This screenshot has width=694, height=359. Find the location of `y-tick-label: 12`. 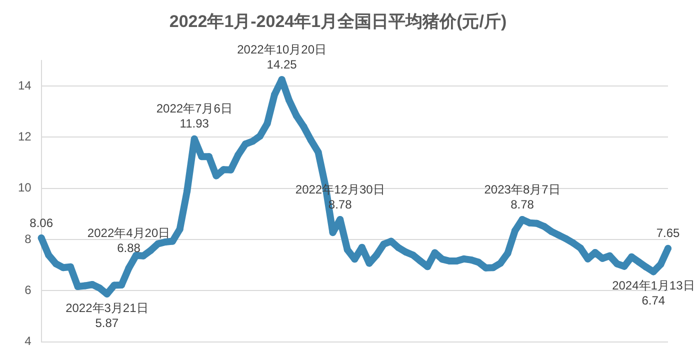

y-tick-label: 12 is located at coordinates (25, 136).